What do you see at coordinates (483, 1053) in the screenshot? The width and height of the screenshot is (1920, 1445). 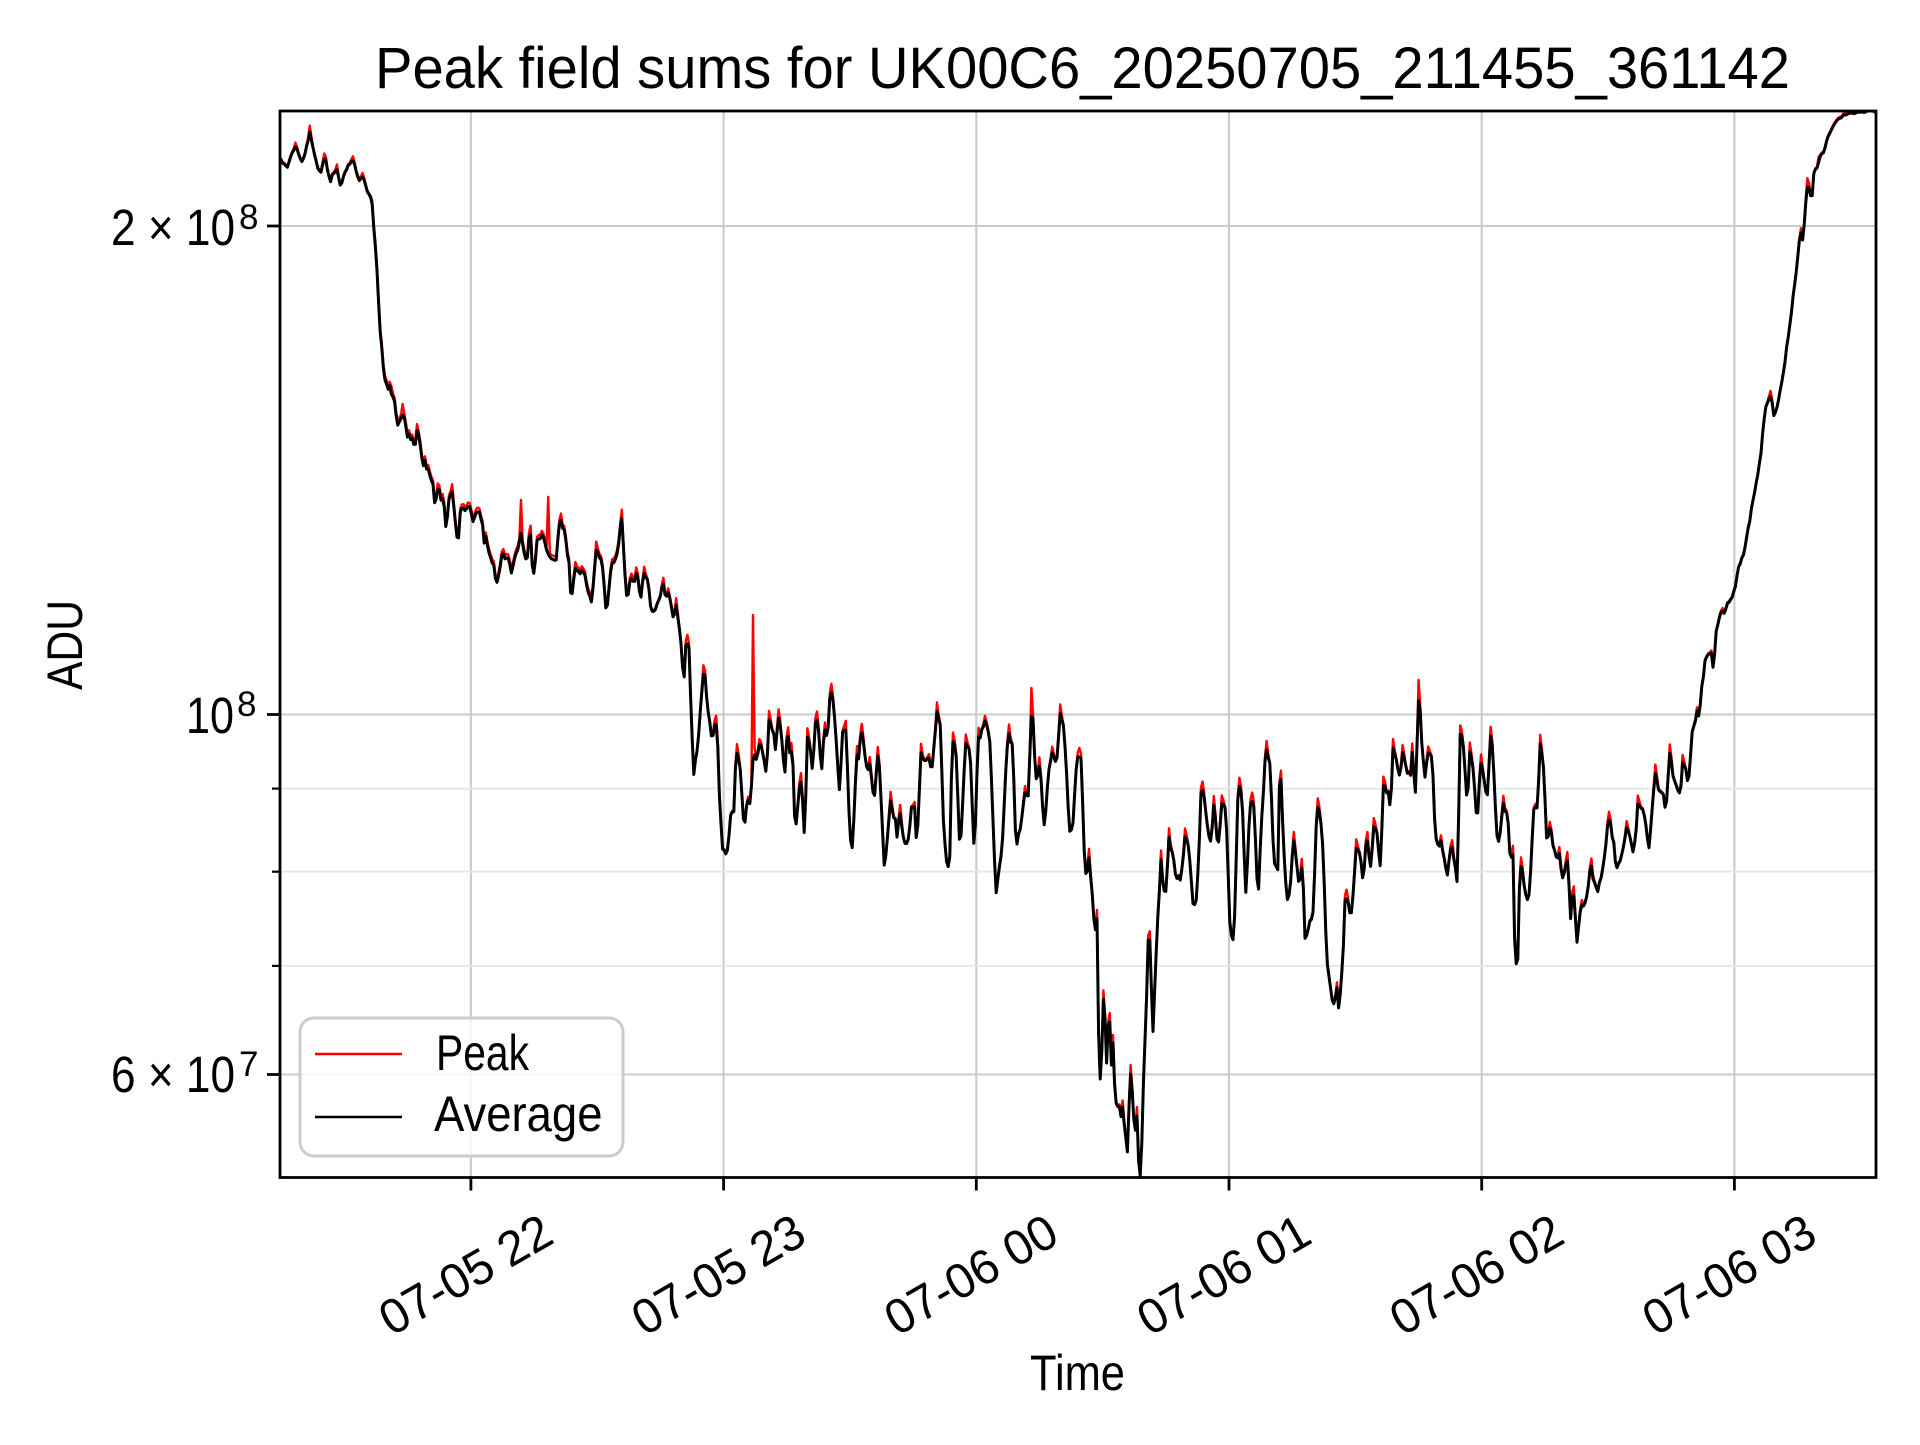 I see `svg-text: Peak` at bounding box center [483, 1053].